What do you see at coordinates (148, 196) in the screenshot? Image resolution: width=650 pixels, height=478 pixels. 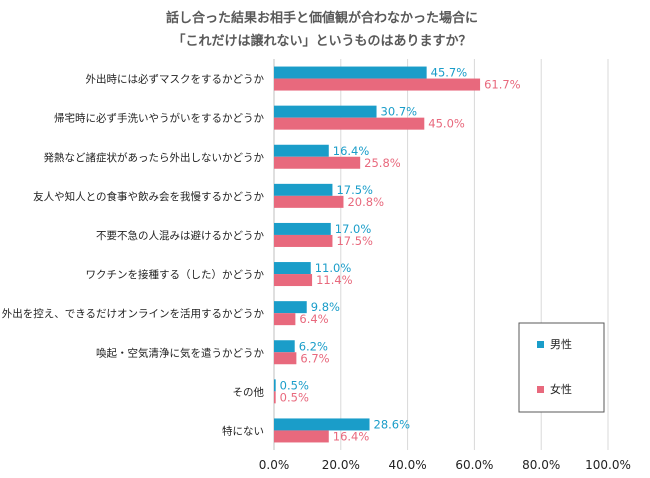 I see `category-label: 友人や知人との食事や飲み会を我慢するかどうか` at bounding box center [148, 196].